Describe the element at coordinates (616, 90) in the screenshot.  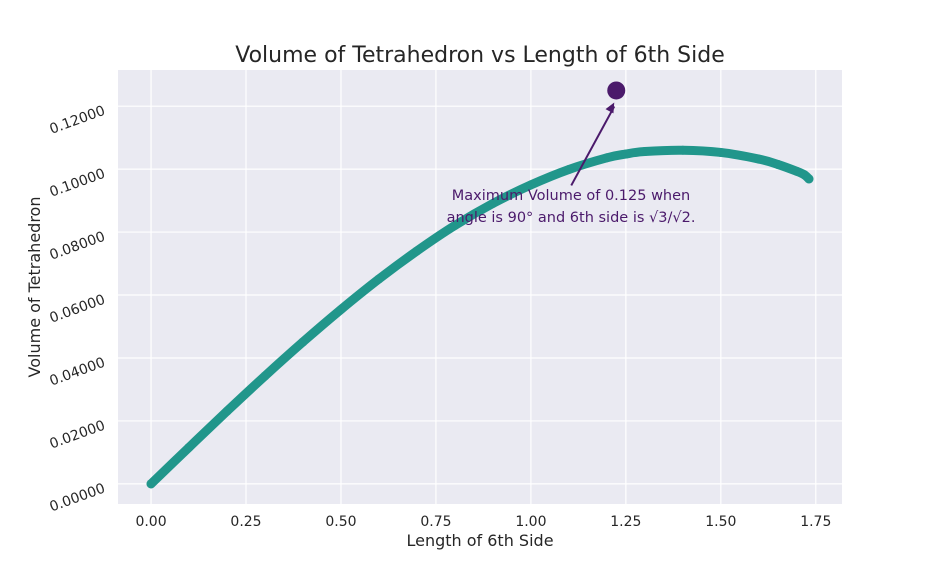
I see `max-point-marker` at that location.